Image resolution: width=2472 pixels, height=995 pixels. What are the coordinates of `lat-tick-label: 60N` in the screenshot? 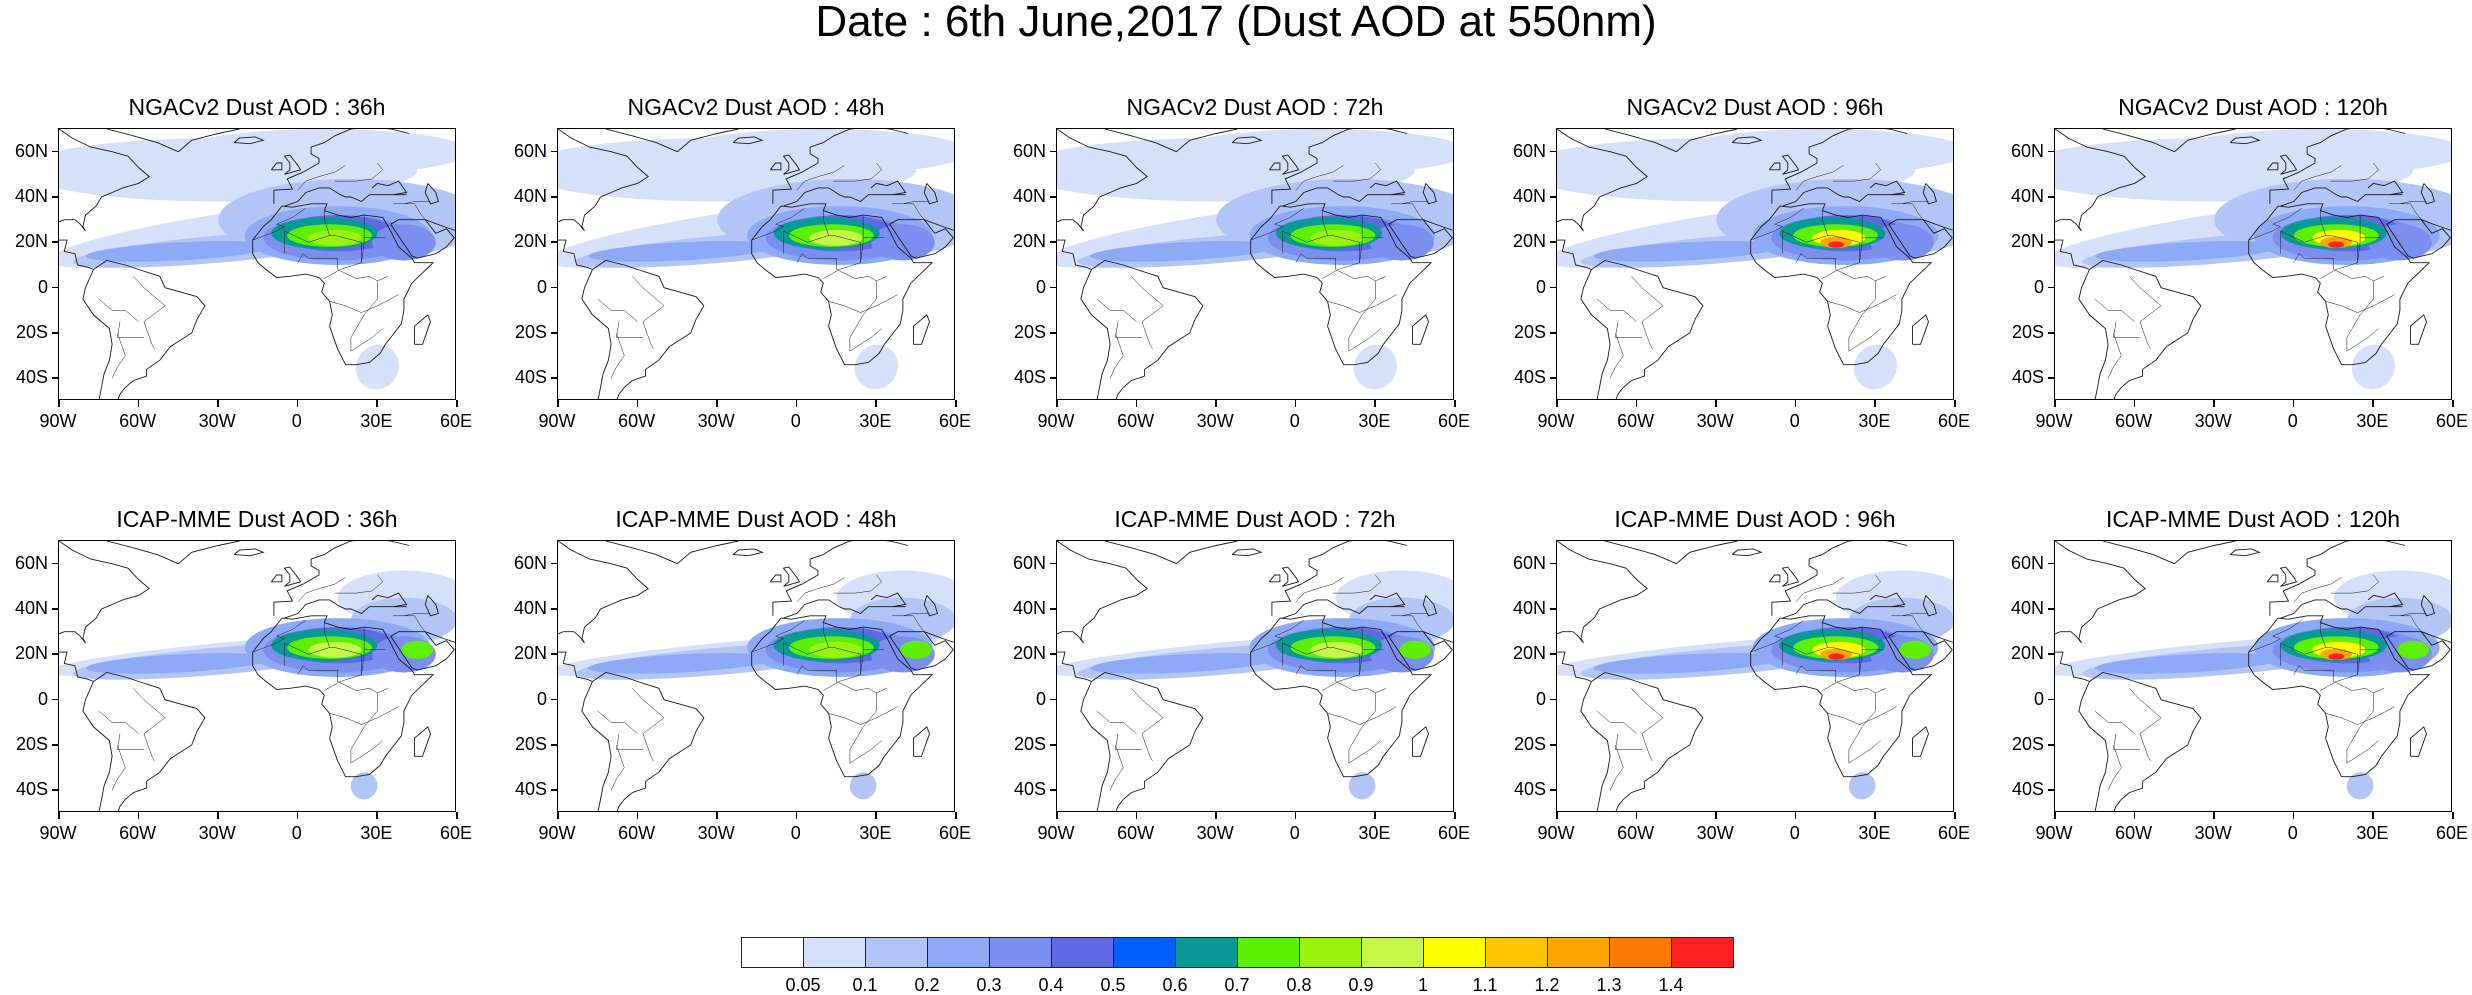 It's located at (2027, 562).